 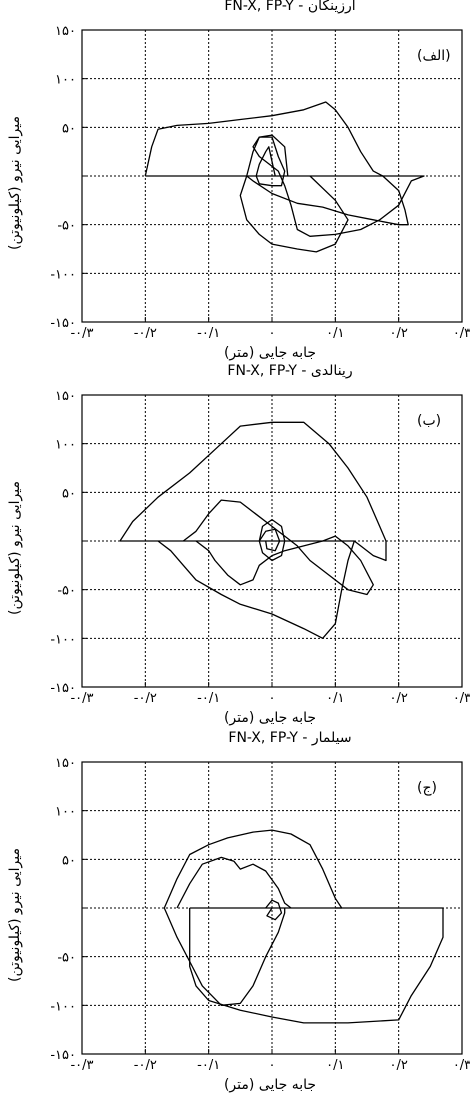 I want to click on chart-title: FN-X, FP-Y - رینالدی, so click(x=290, y=371).